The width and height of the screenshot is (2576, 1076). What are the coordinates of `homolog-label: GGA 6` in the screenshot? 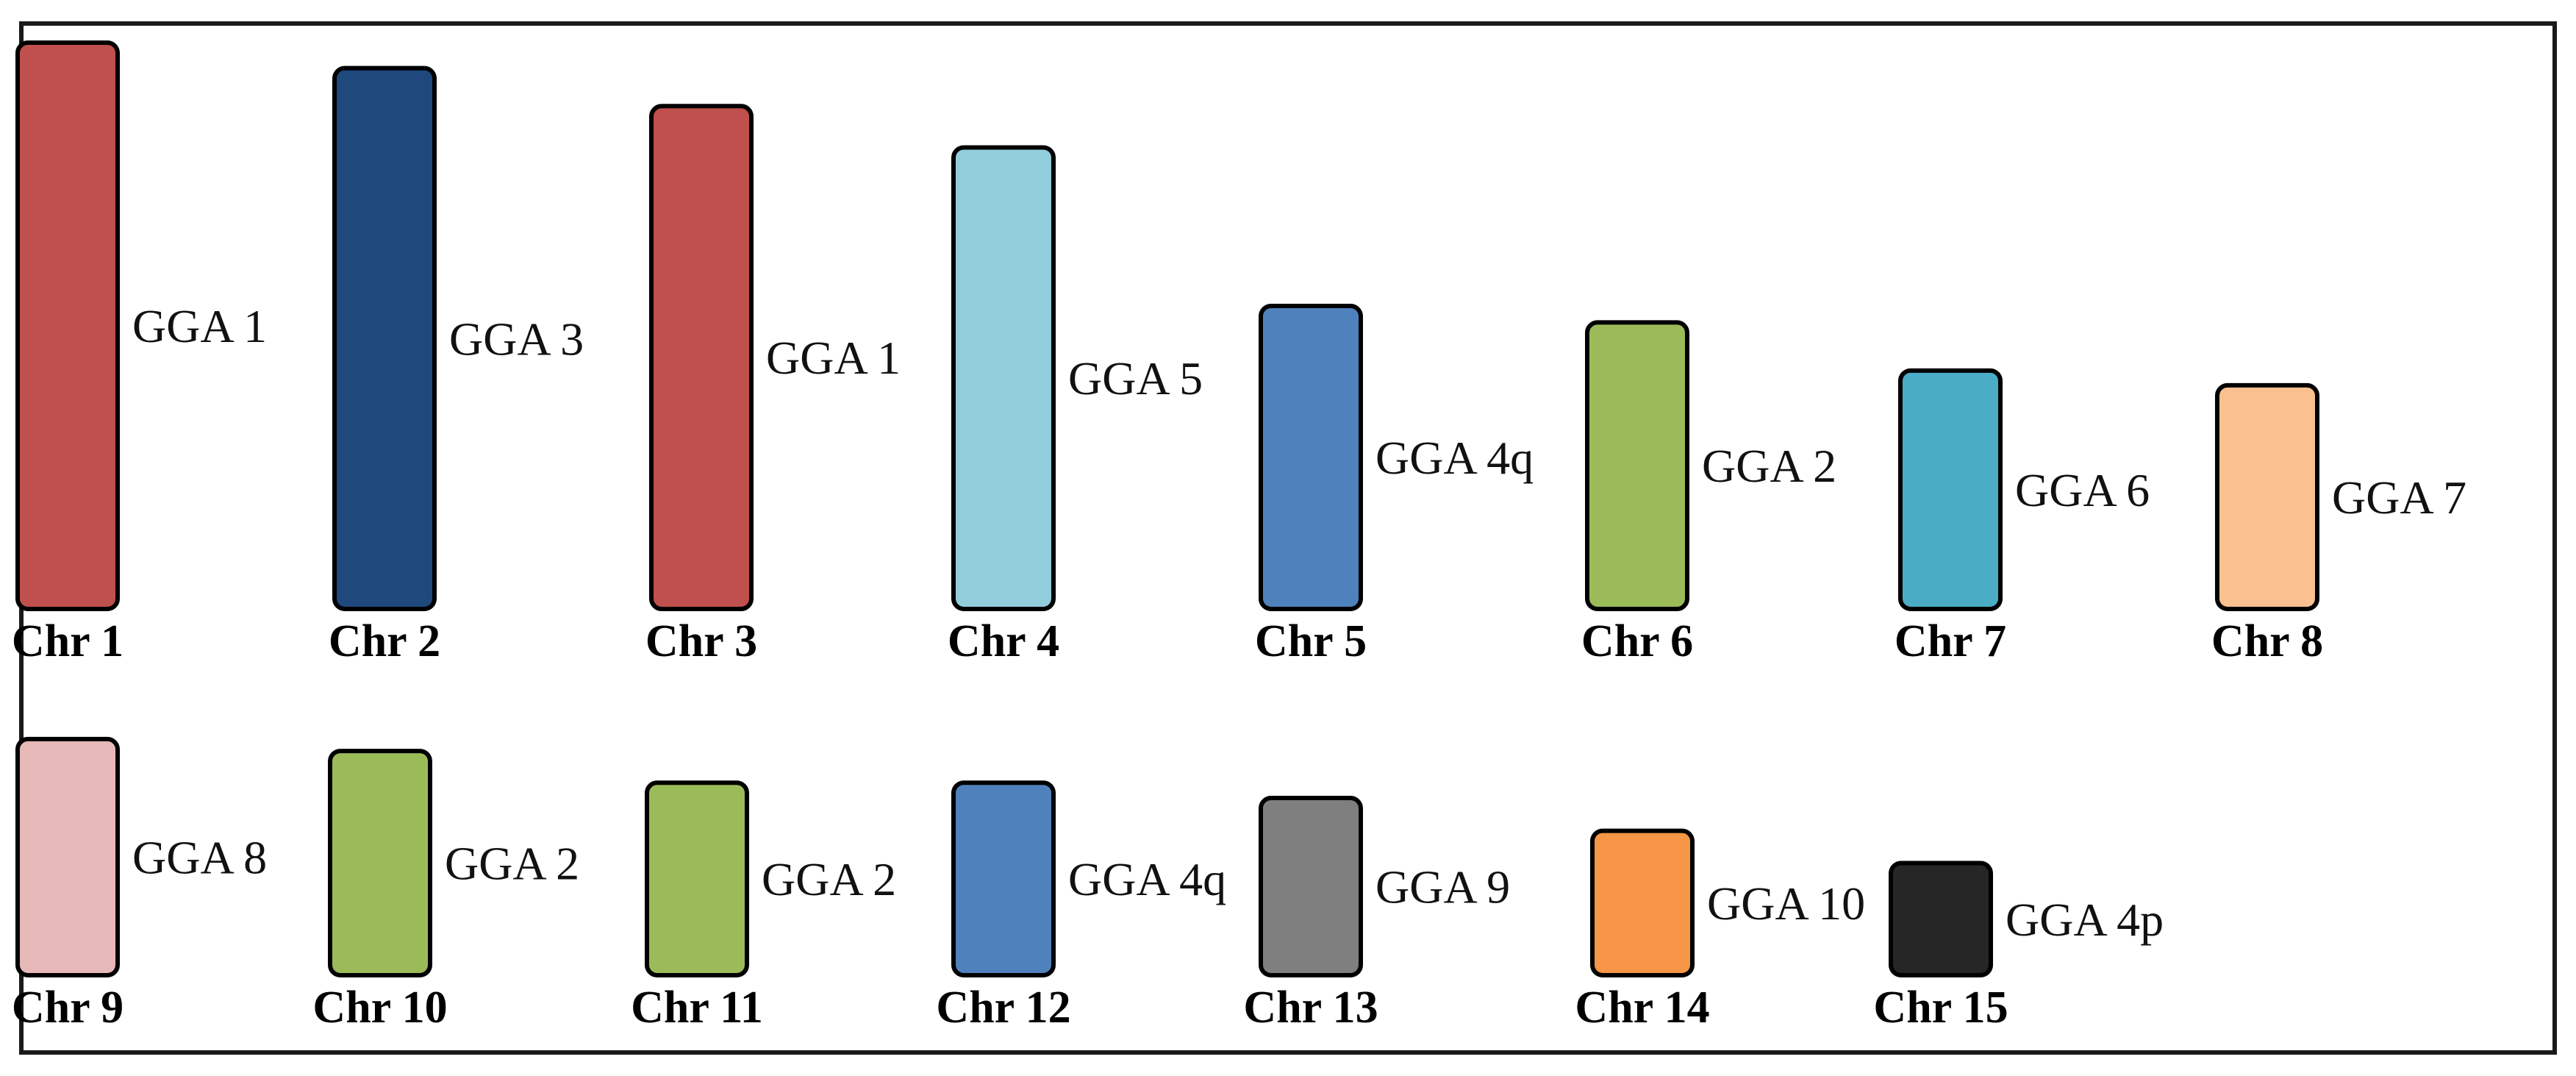 It's located at (2082, 490).